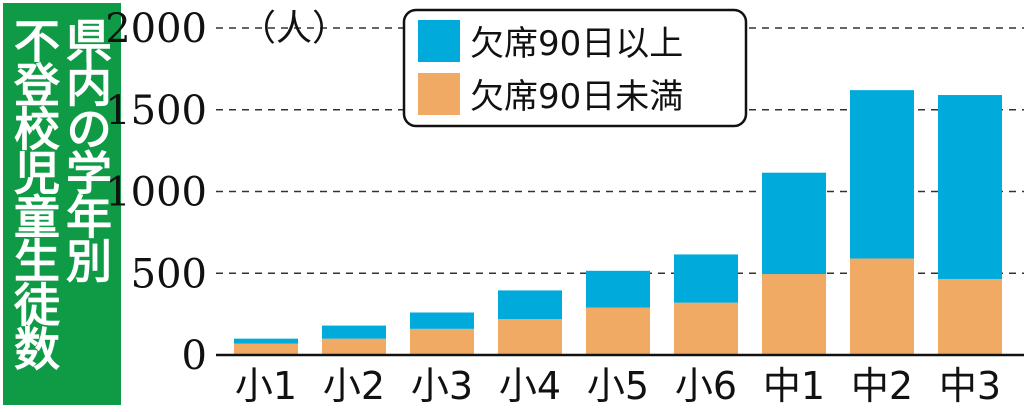  I want to click on bar-中2-over90, so click(882, 174).